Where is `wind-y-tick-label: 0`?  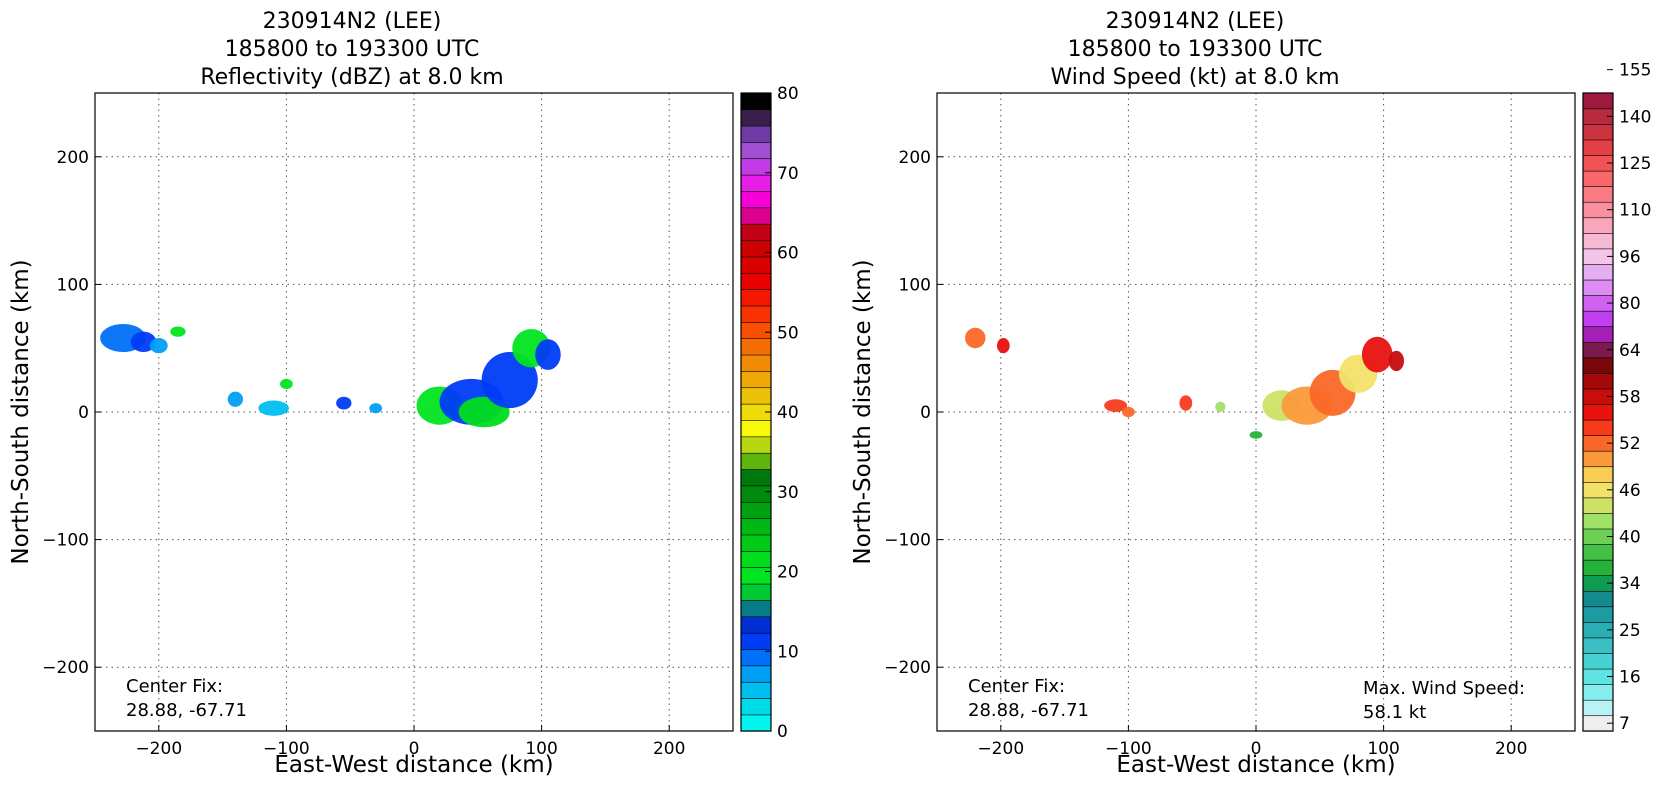
wind-y-tick-label: 0 is located at coordinates (925, 413).